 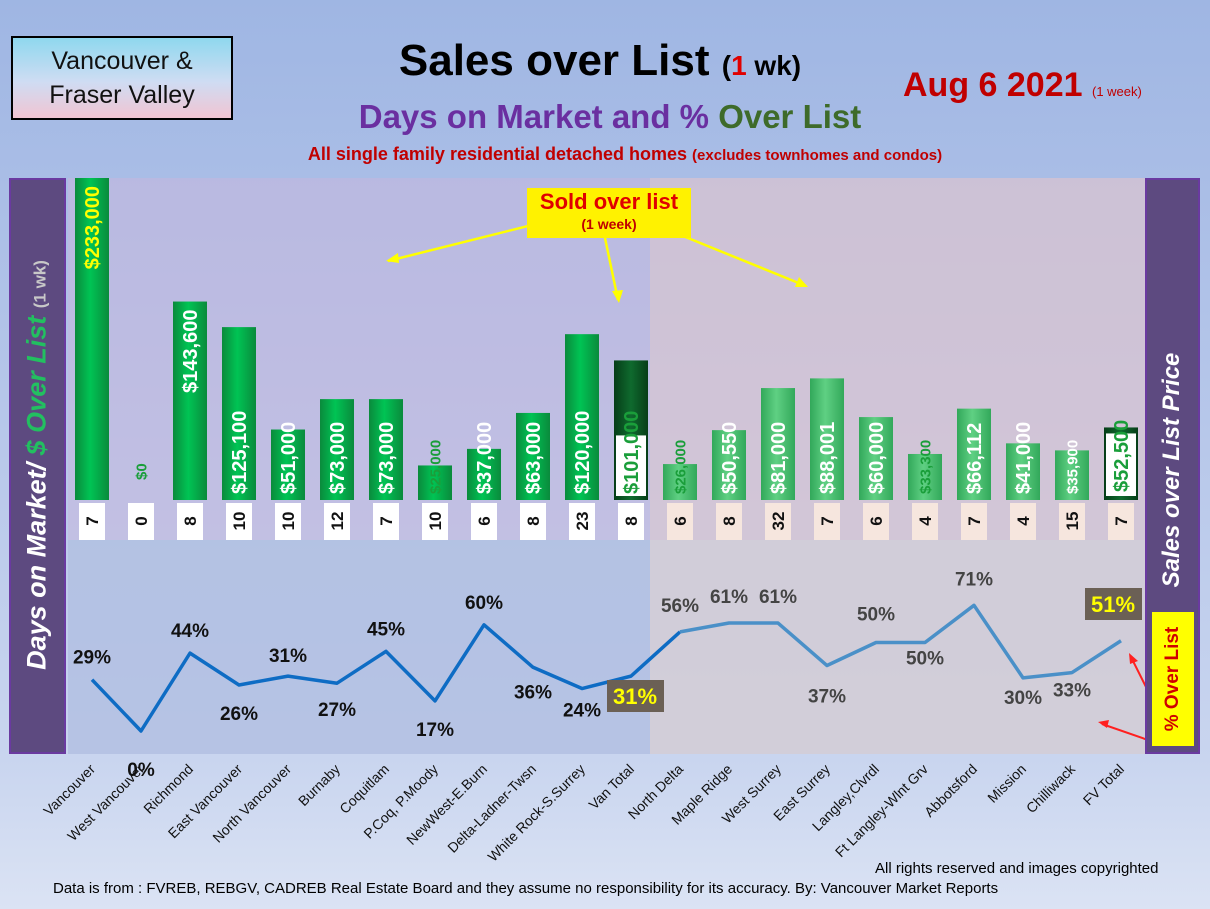 What do you see at coordinates (386, 678) in the screenshot?
I see `pct-line-van` at bounding box center [386, 678].